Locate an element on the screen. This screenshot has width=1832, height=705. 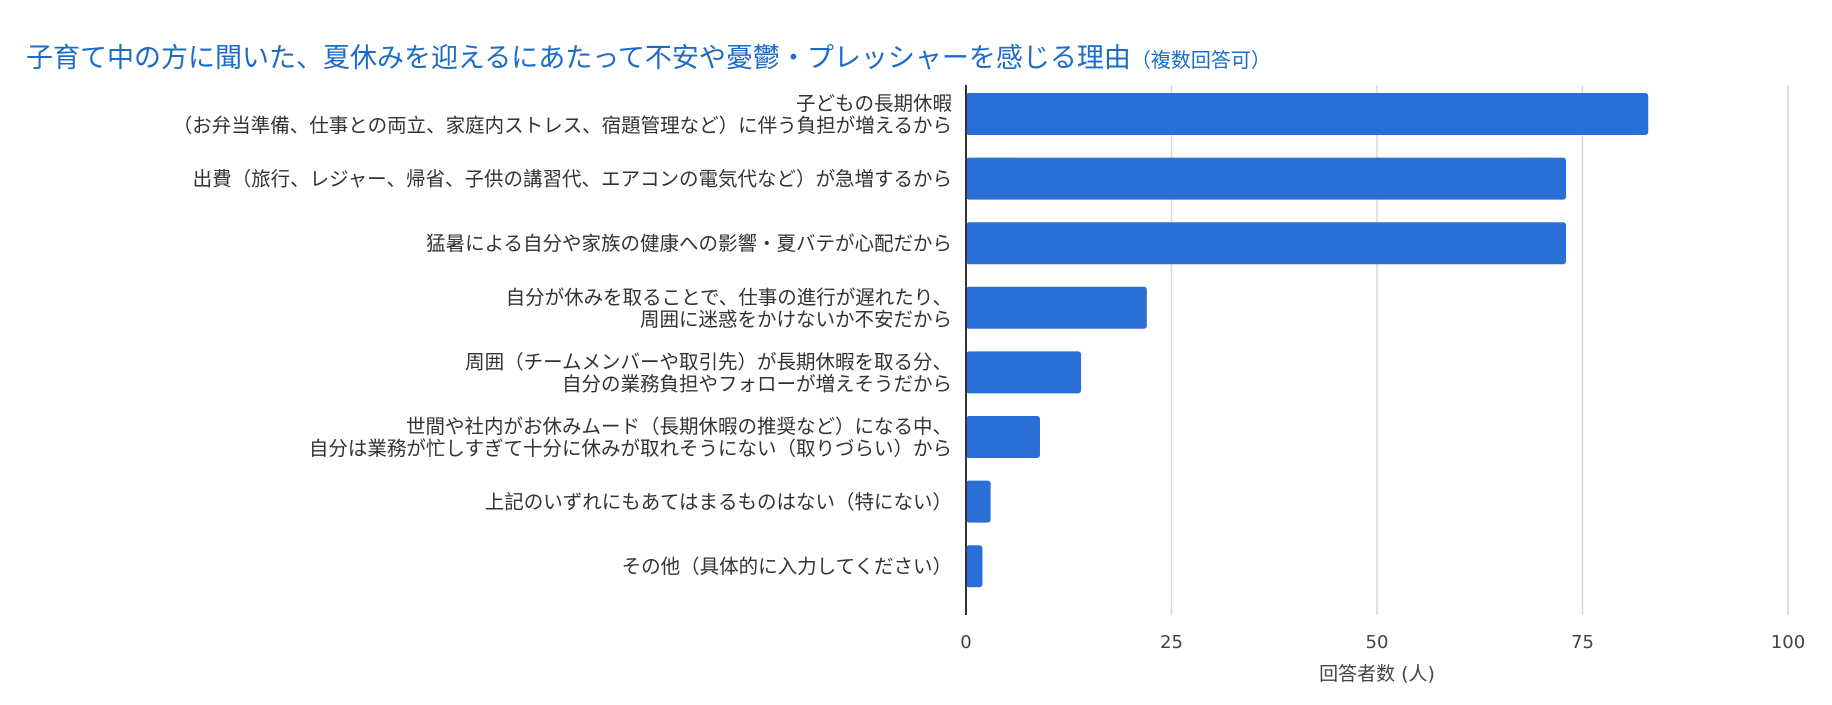
category-label-line: 自分の業務負担やフォローが増えそうだから is located at coordinates (757, 383).